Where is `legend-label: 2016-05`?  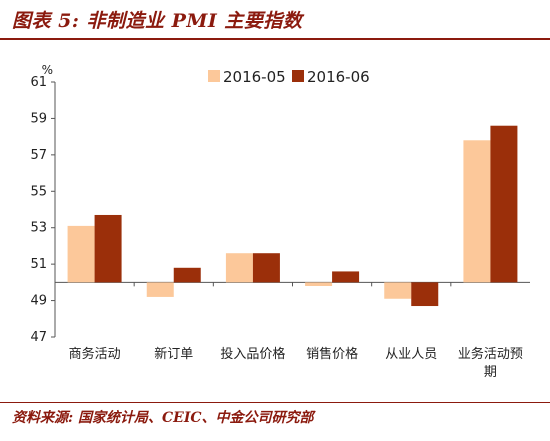
legend-label: 2016-05 is located at coordinates (254, 77).